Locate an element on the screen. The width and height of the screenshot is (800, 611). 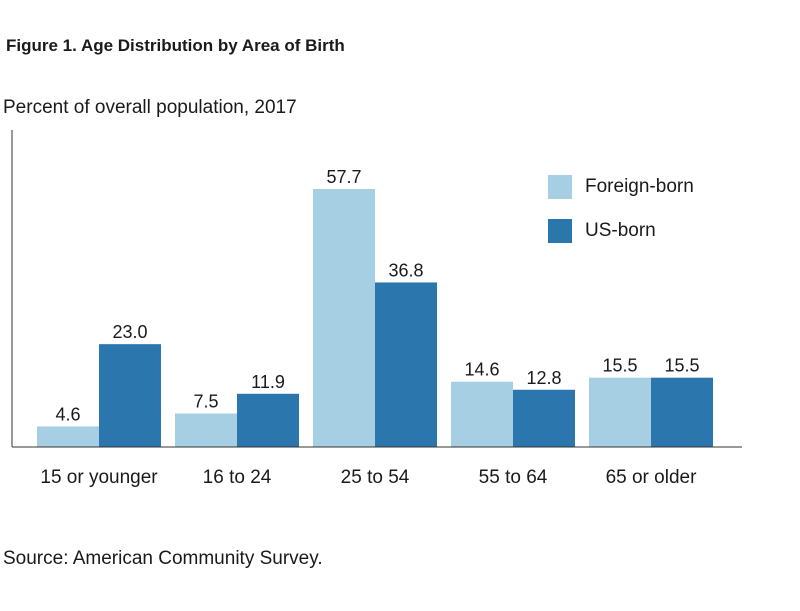
value-label-foreign-born-15-or-younger: 4.6 is located at coordinates (67, 414).